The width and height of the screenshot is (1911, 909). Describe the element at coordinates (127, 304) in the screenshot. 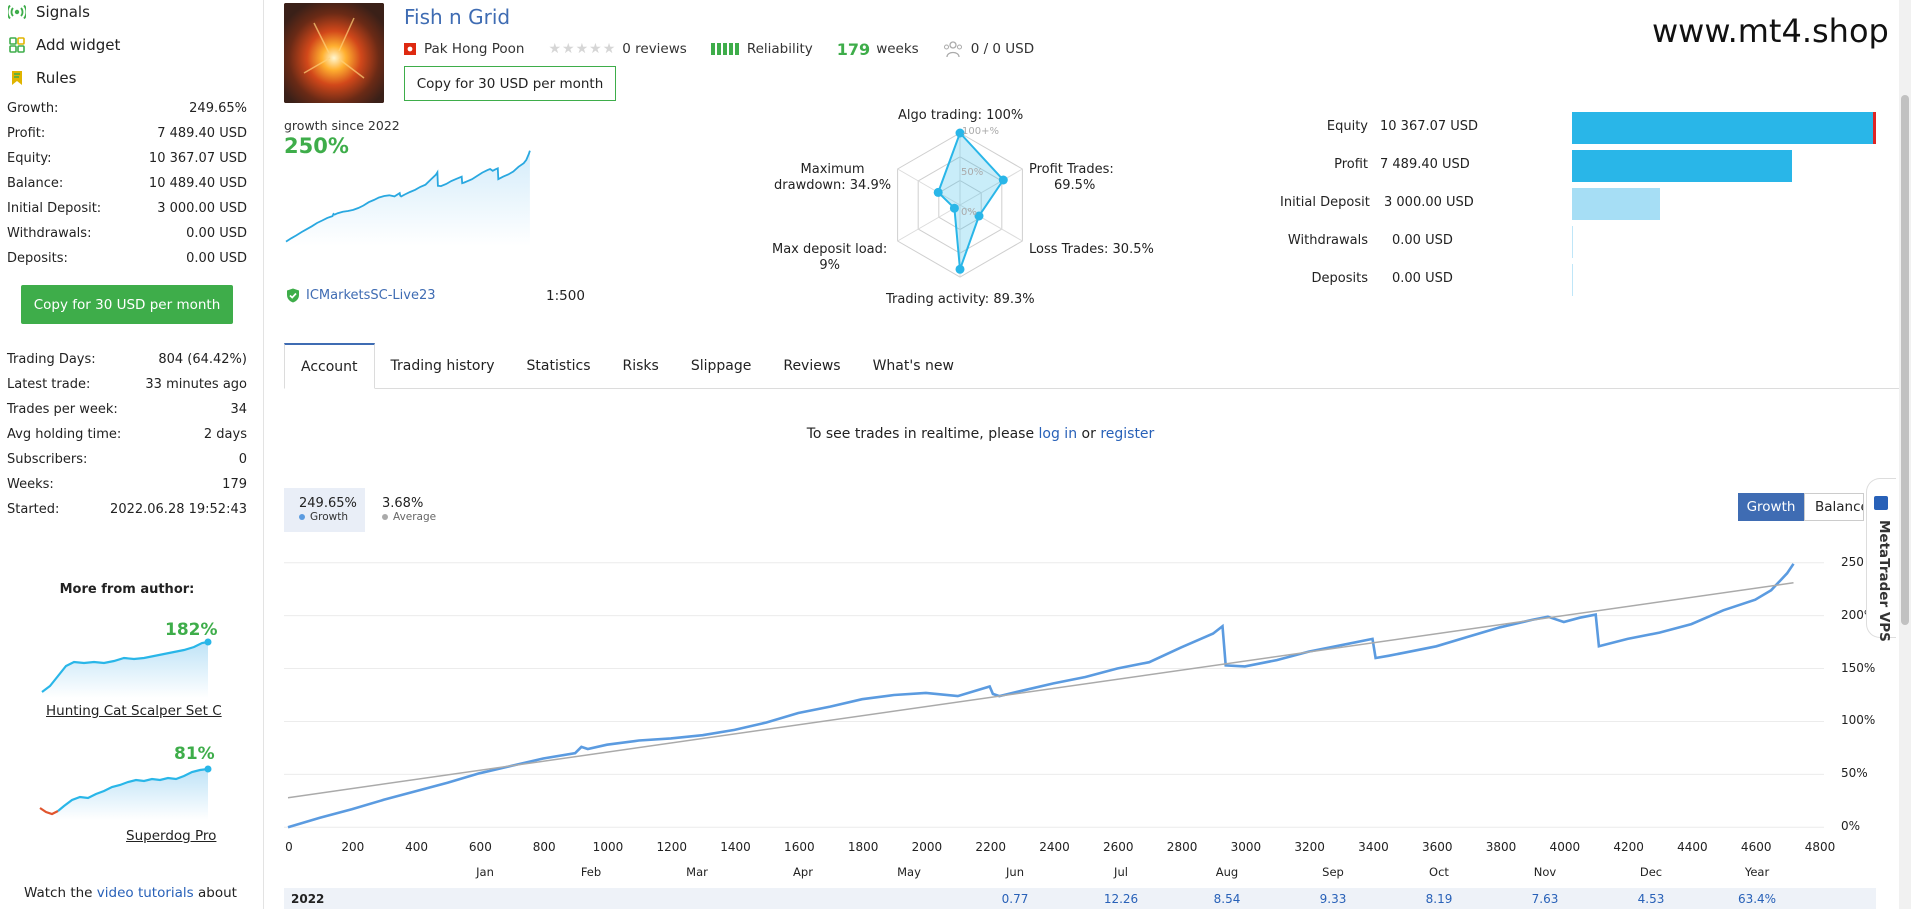

I see `copy-subscribe-button: Copy for 30 USD per month` at that location.